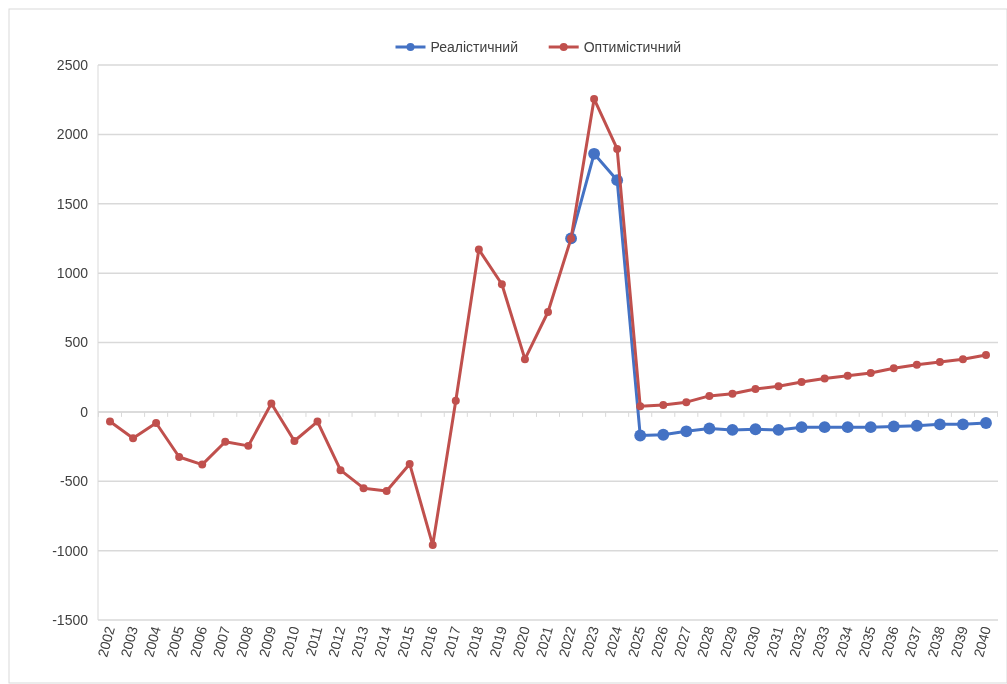 Image resolution: width=1007 pixels, height=684 pixels. I want to click on x-tick-label: 2017, so click(452, 641).